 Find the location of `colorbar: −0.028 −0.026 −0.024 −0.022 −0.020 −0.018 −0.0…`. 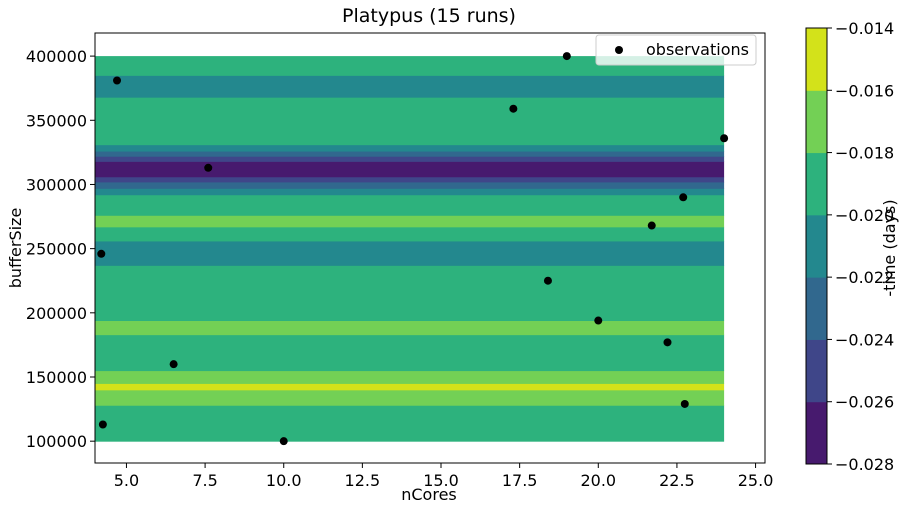

colorbar: −0.028 −0.026 −0.024 −0.022 −0.020 −0.018 −0.0… is located at coordinates (849, 246).